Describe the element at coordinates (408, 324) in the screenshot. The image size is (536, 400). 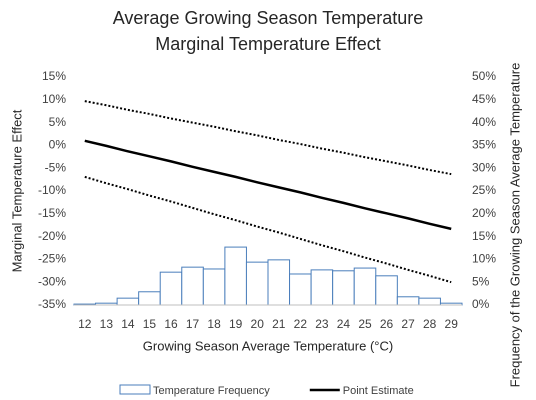
I see `x-tick-label: 27` at that location.